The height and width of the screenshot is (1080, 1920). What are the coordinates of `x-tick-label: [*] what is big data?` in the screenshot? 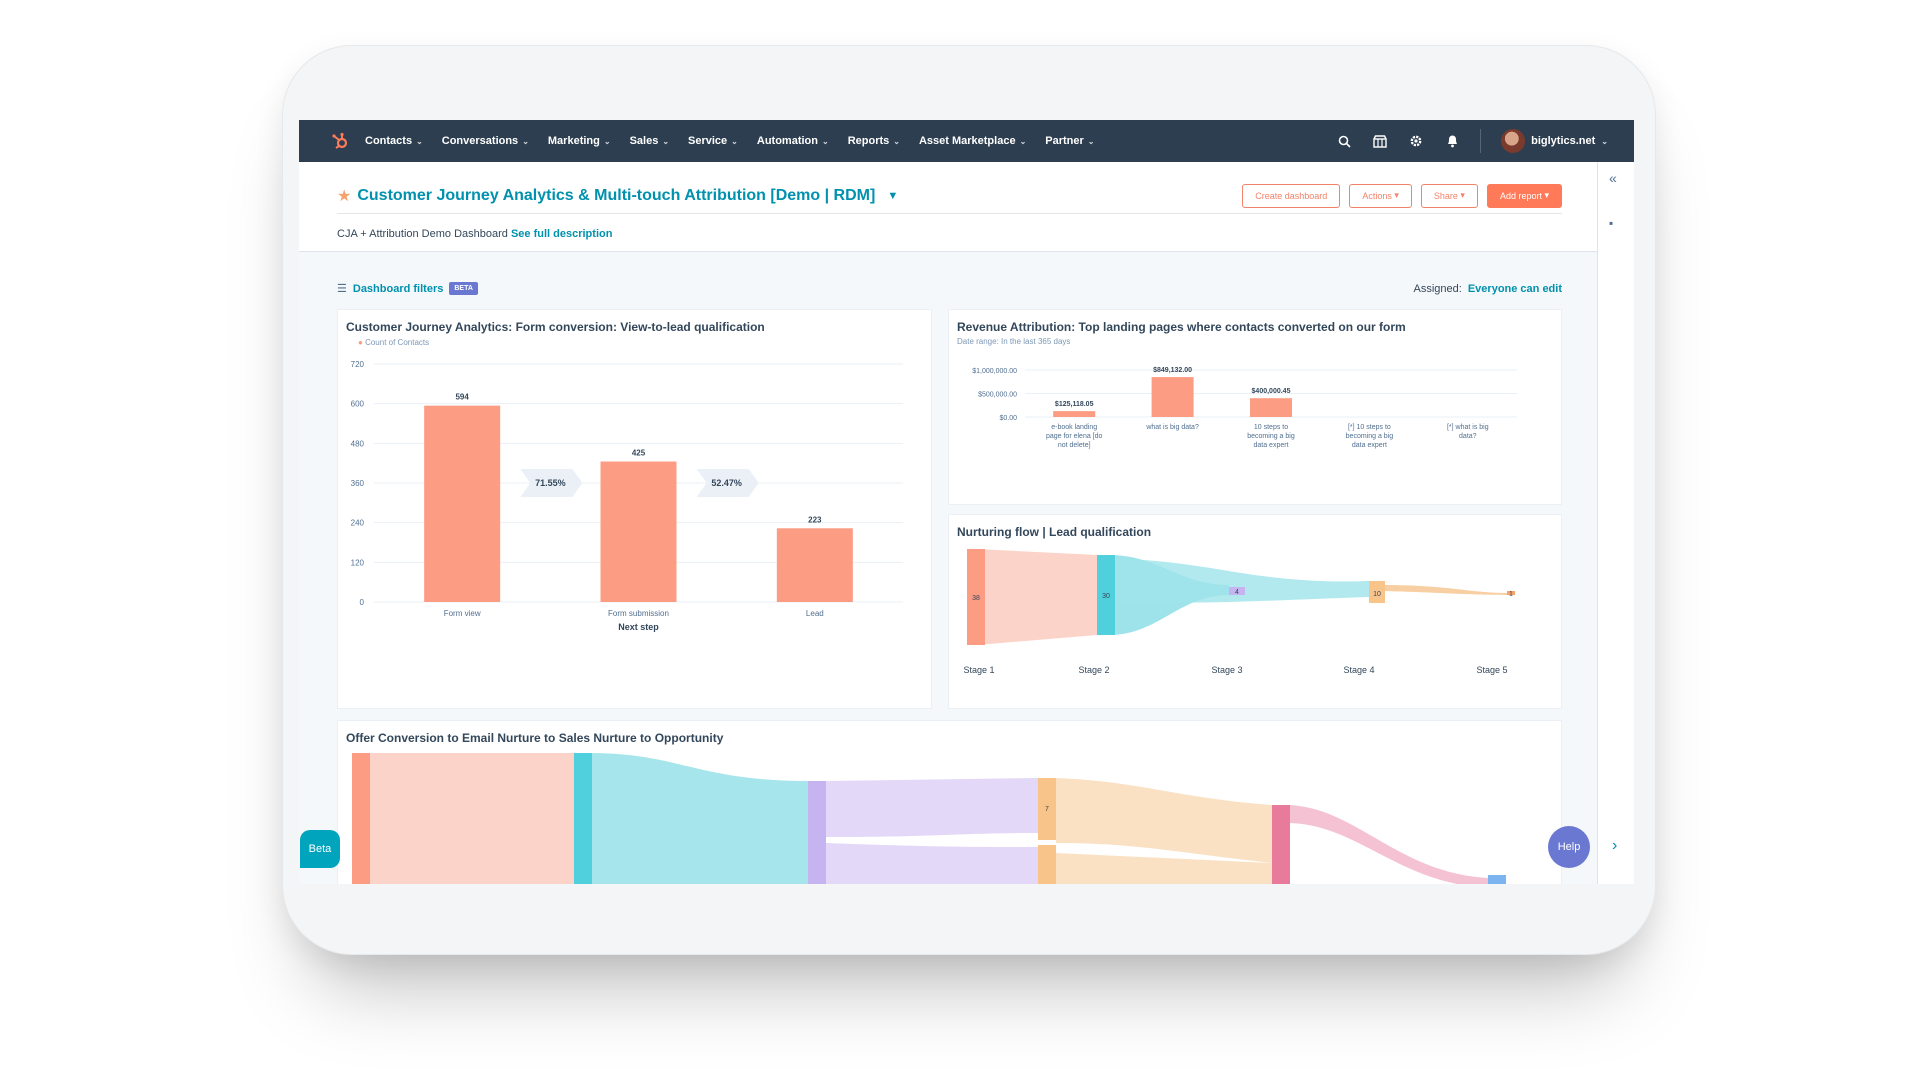 It's located at (1468, 432).